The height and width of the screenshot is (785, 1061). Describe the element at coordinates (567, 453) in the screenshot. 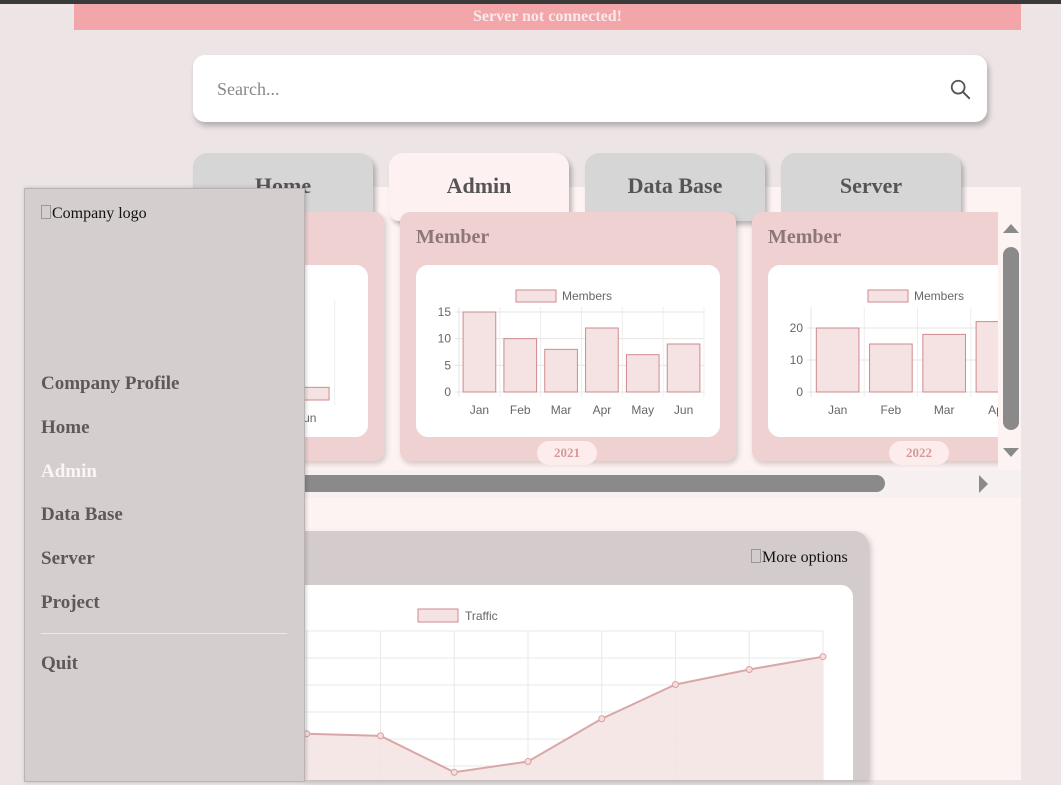

I see `year-badge-2021: 2021` at that location.